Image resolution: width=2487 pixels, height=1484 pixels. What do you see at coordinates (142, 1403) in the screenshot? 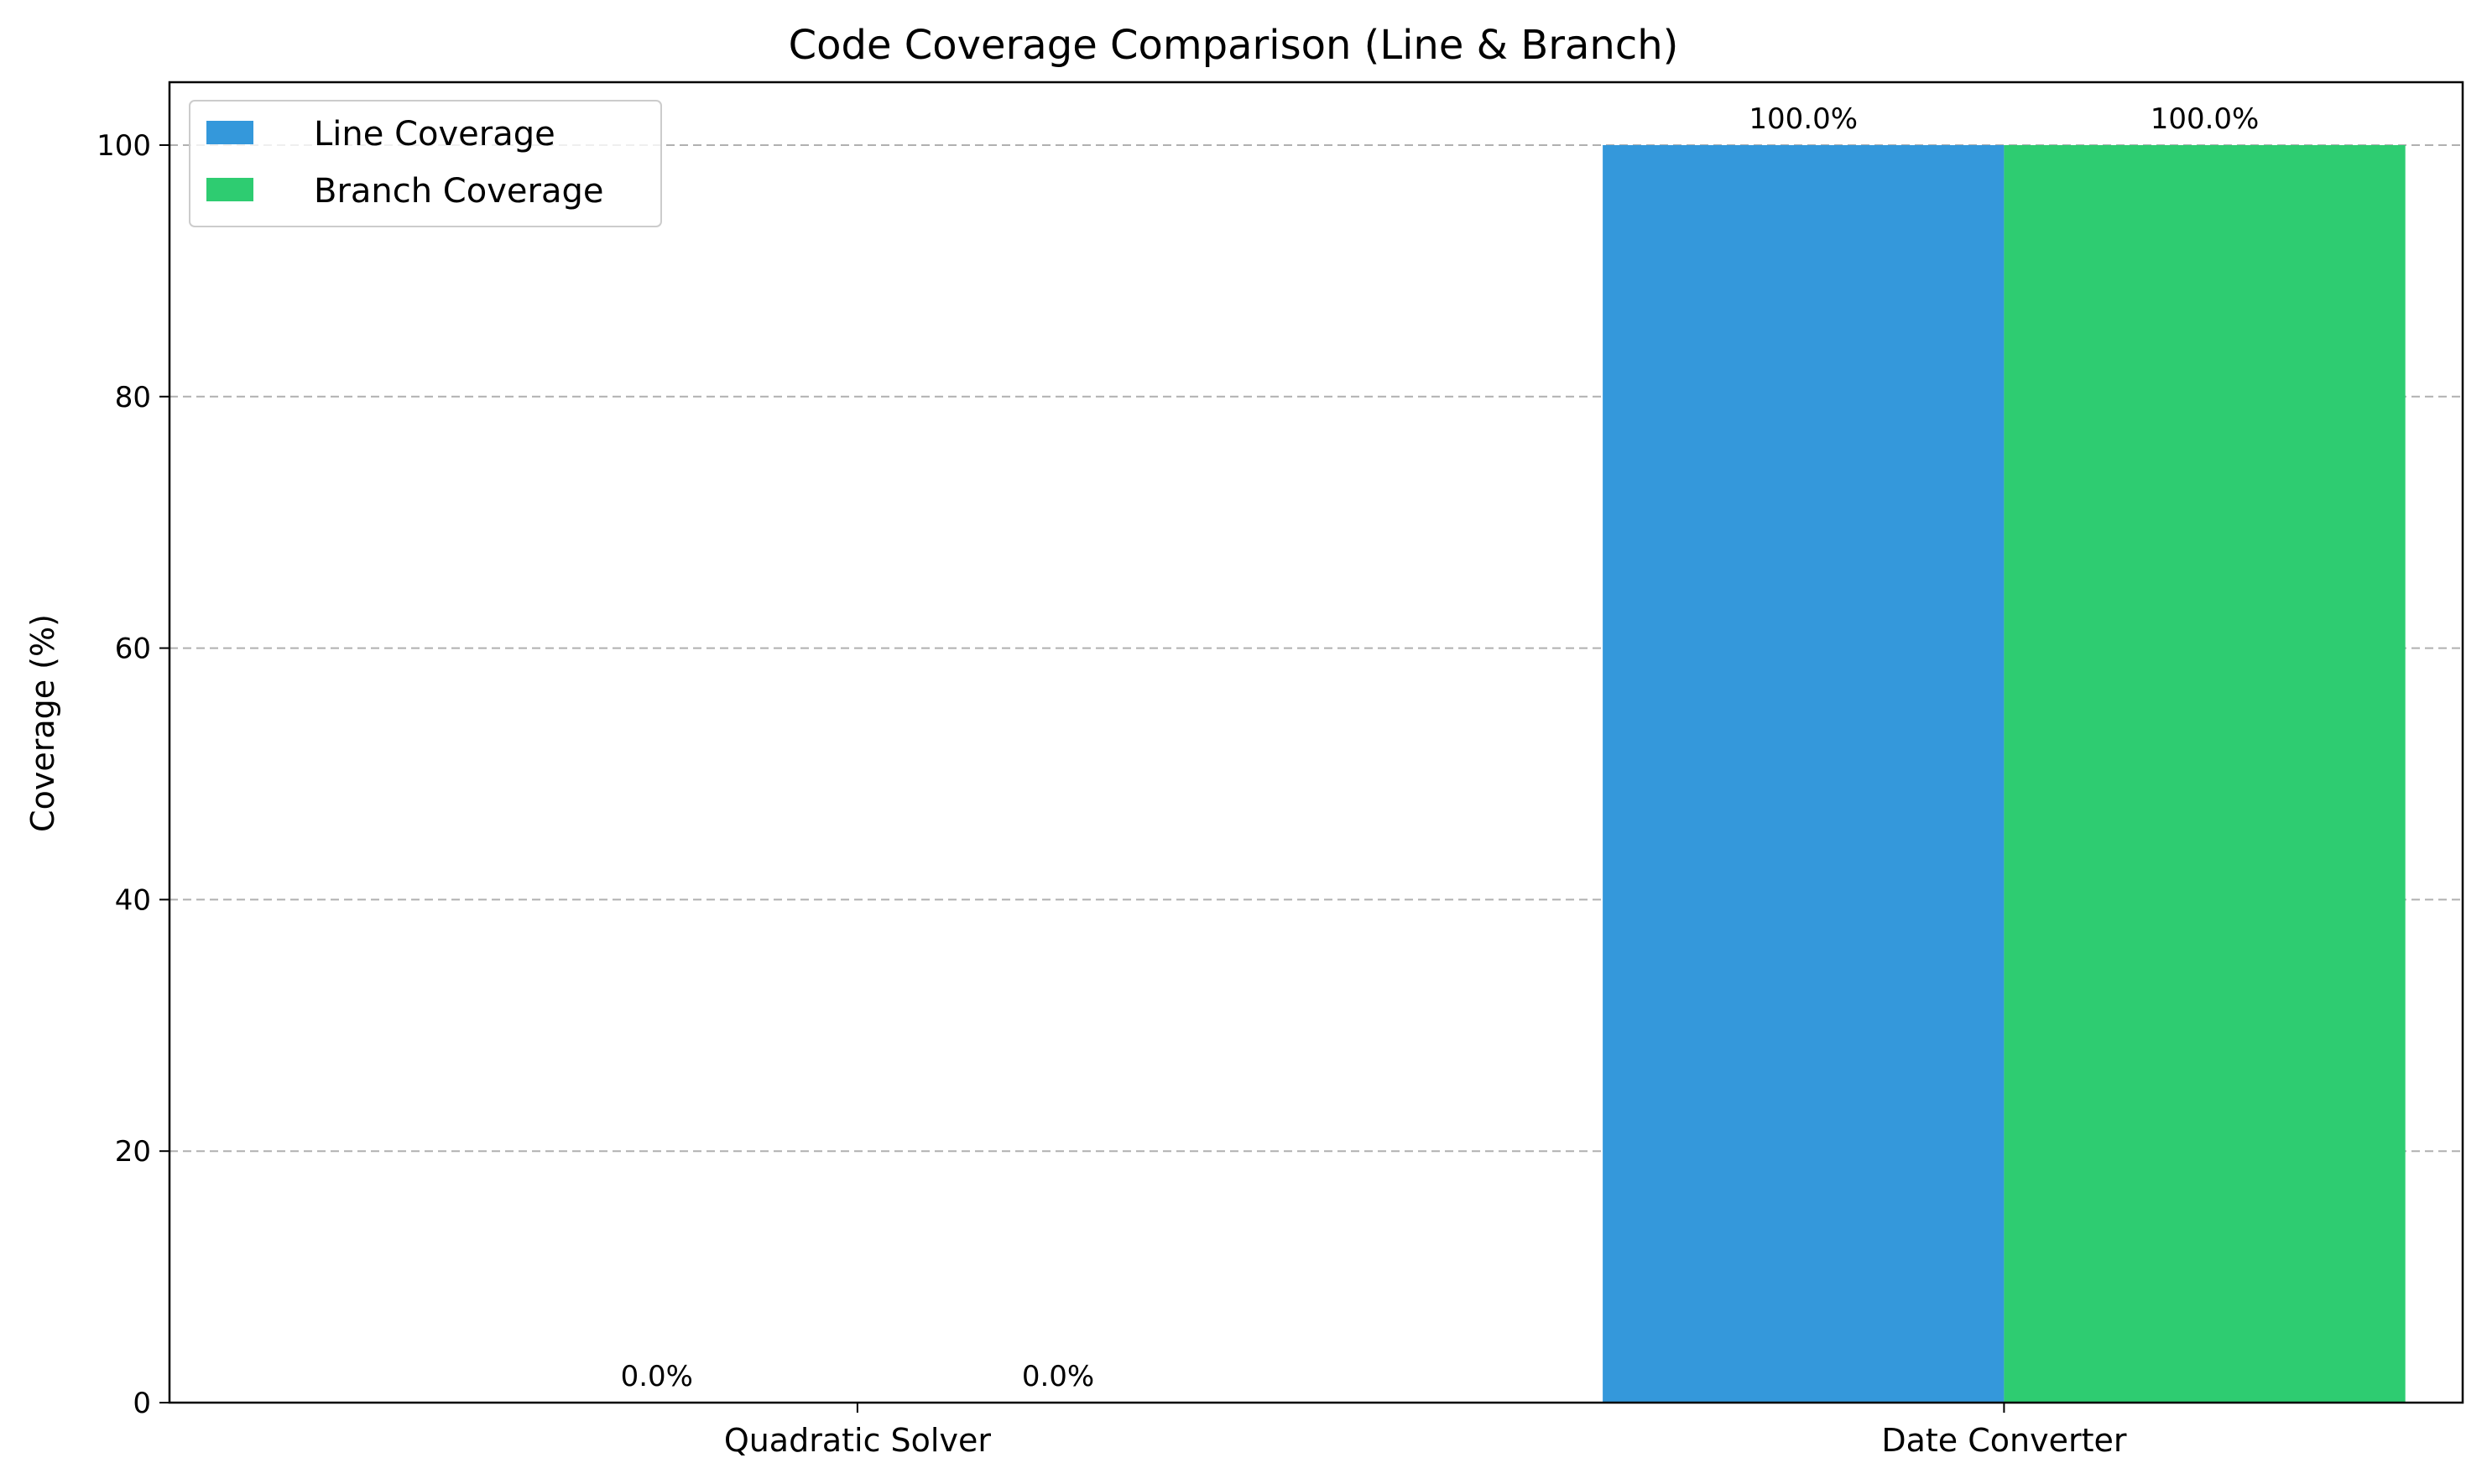
I see `y-tick-label: 0` at bounding box center [142, 1403].